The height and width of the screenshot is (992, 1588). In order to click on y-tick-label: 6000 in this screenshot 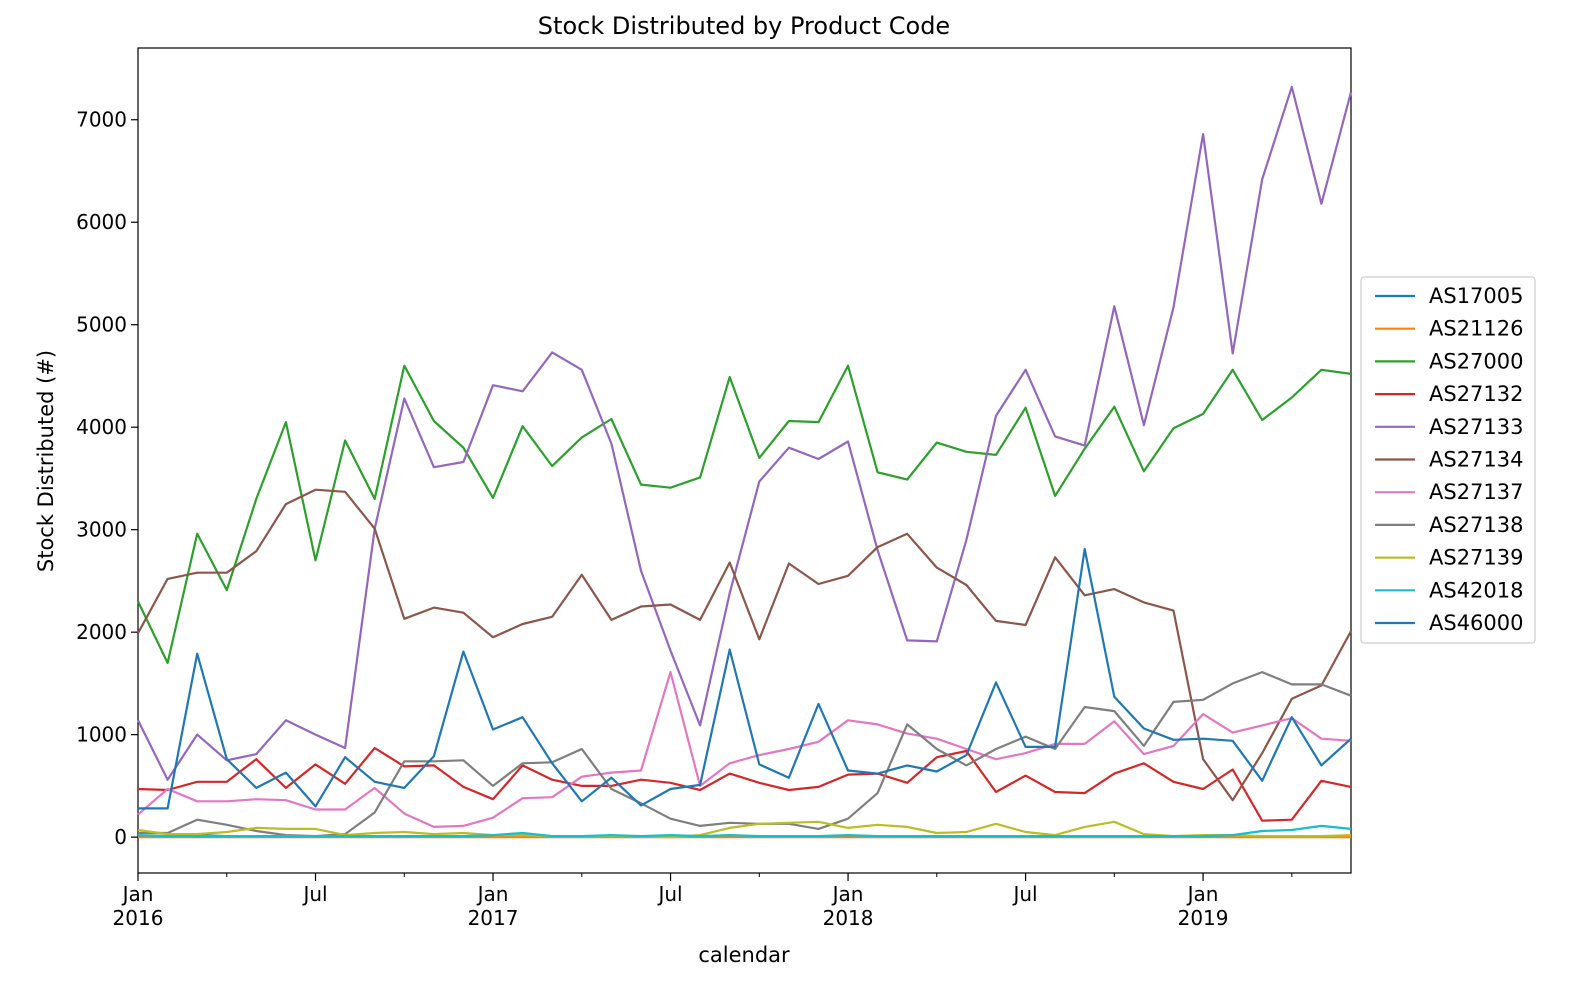, I will do `click(101, 222)`.